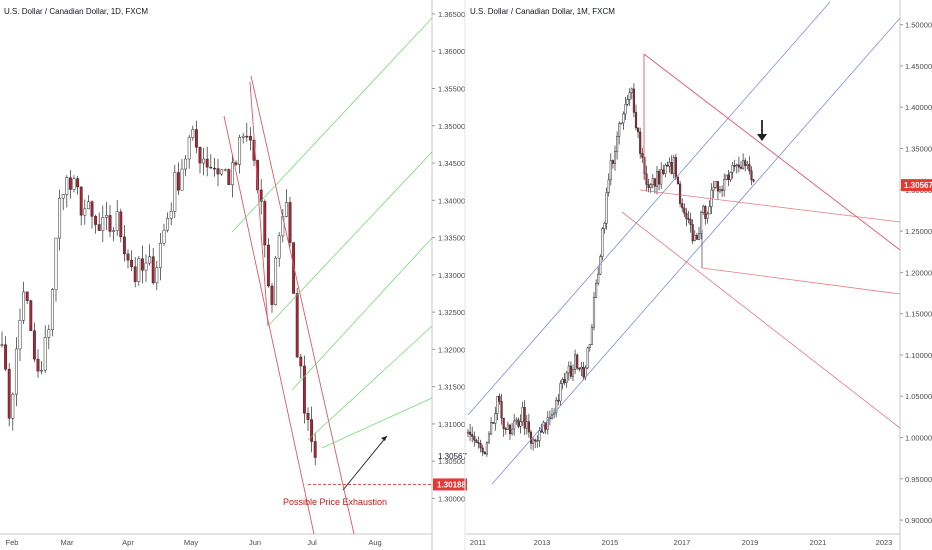 The image size is (932, 550). Describe the element at coordinates (918, 438) in the screenshot. I see `monthly-y-tick-label: 1.00000` at that location.